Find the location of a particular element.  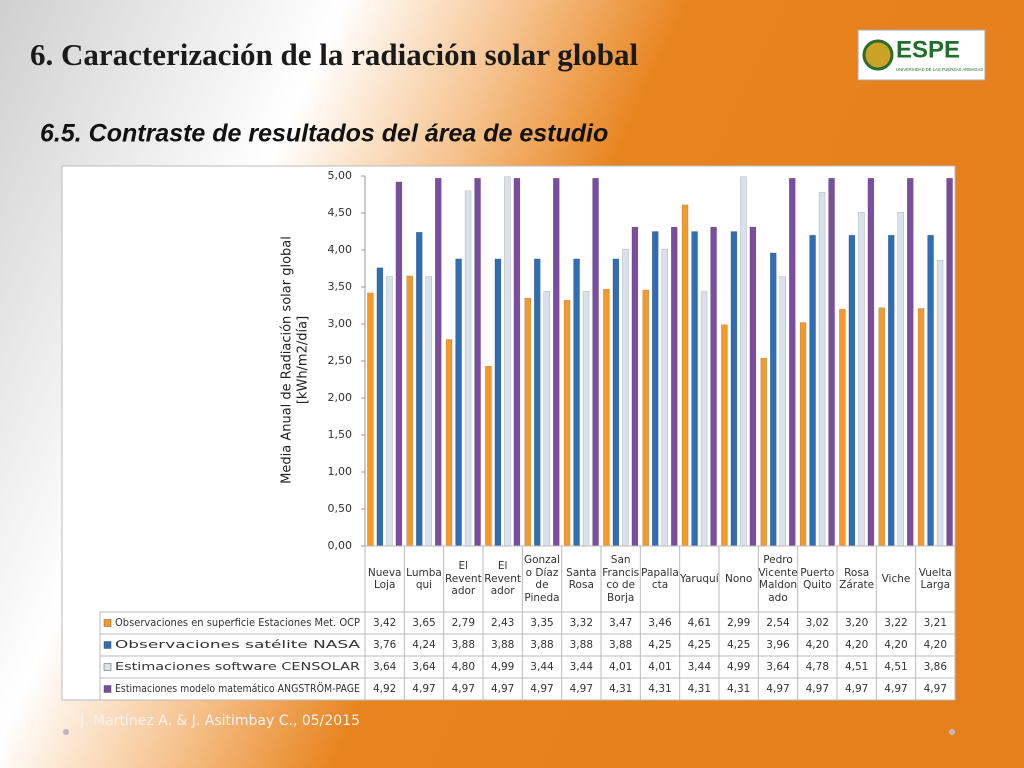

x-tick-label-box: Vuelta Larga is located at coordinates (935, 579).